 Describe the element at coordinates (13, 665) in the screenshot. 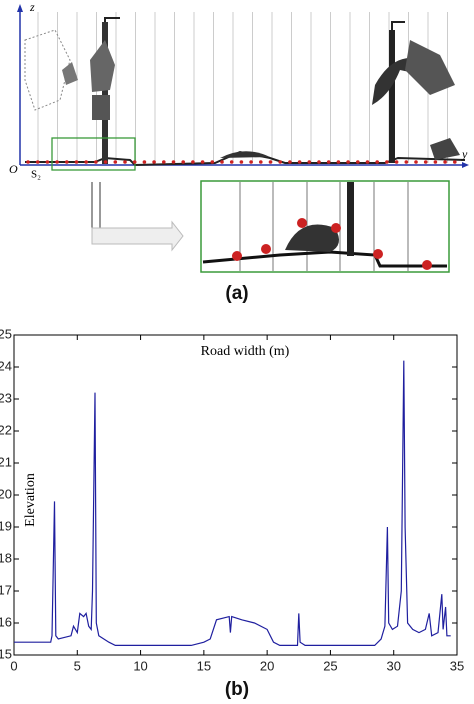

I see `x-tick-label: 0` at that location.